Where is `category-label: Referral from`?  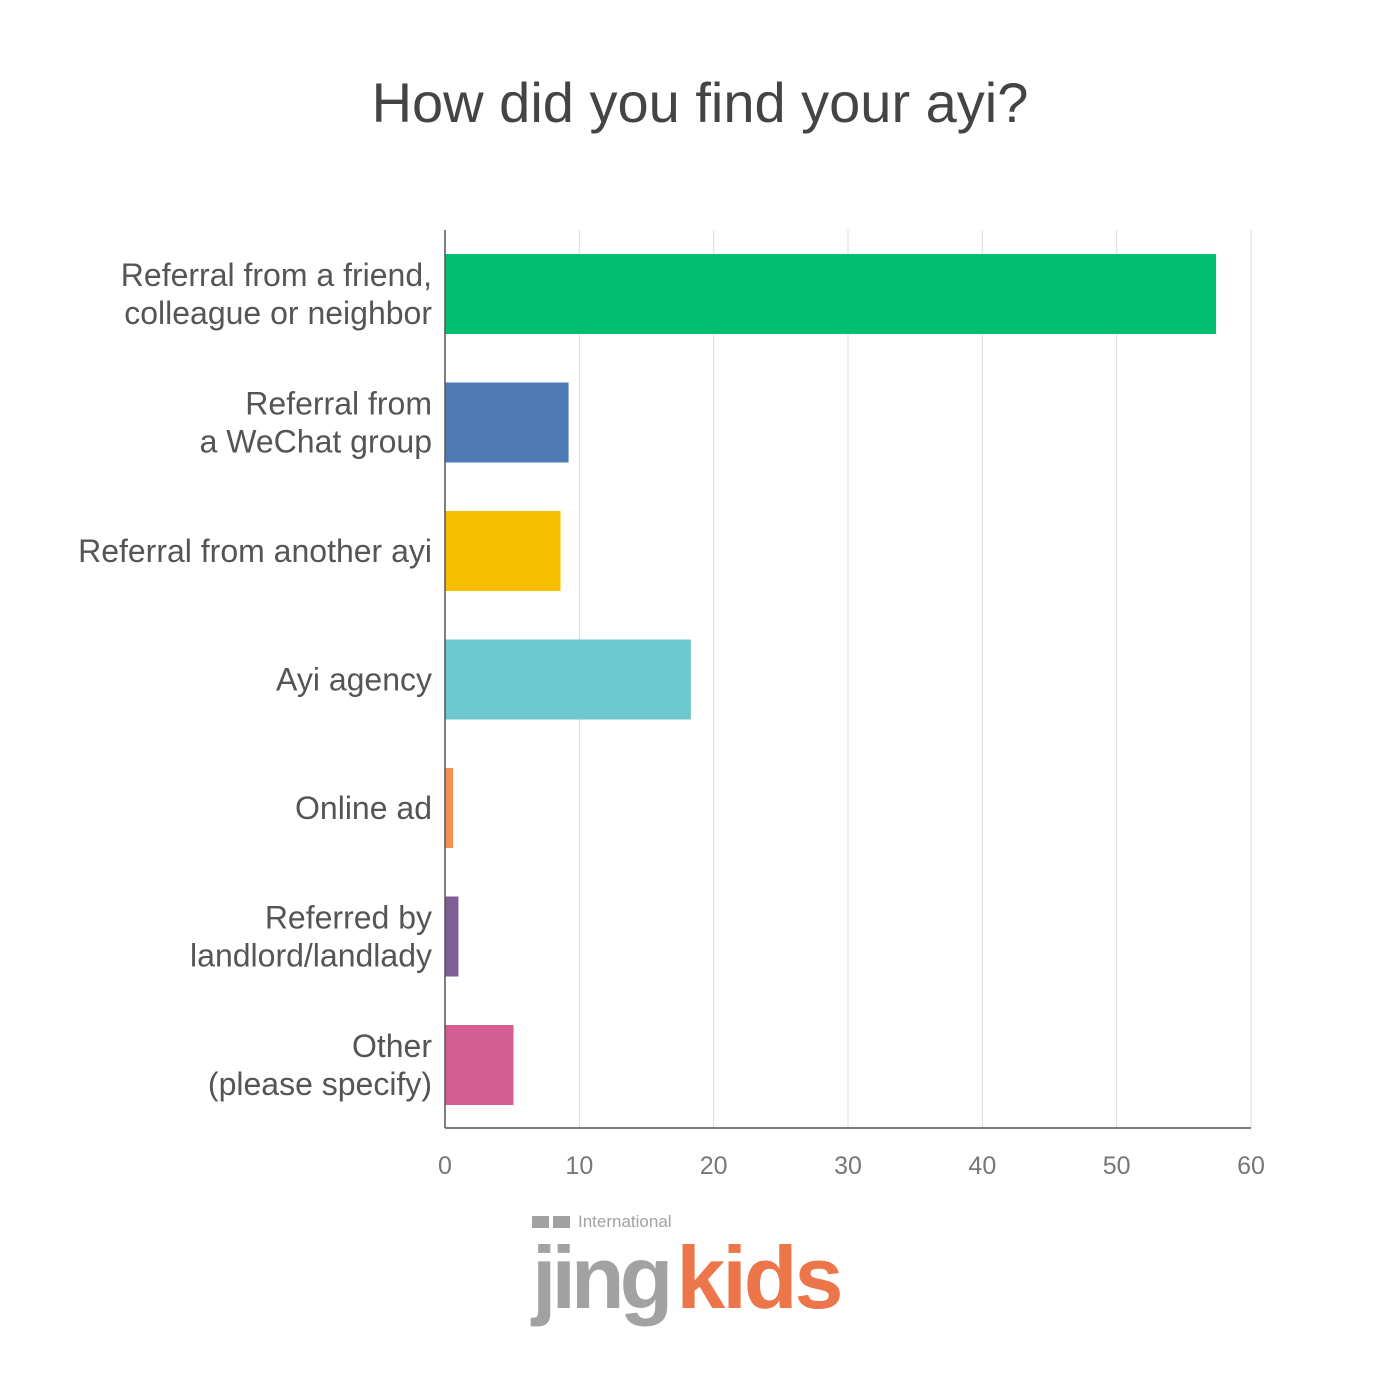
category-label: Referral from is located at coordinates (338, 404).